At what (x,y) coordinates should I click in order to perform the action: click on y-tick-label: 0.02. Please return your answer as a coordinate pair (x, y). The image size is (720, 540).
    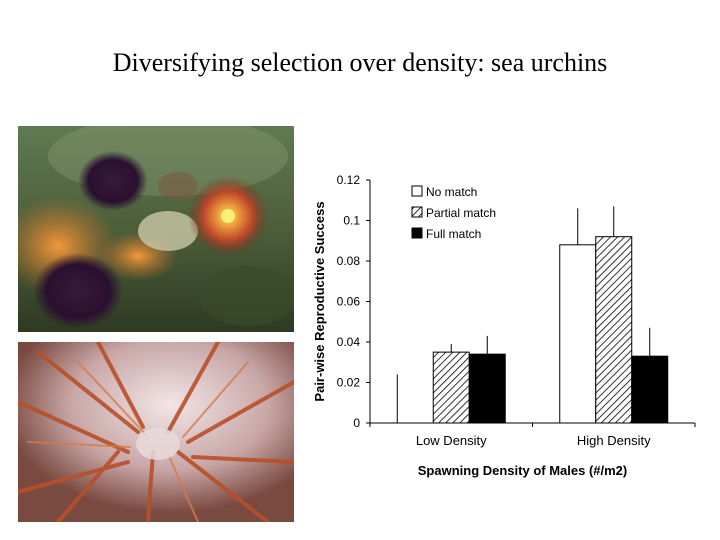
    Looking at the image, I should click on (349, 383).